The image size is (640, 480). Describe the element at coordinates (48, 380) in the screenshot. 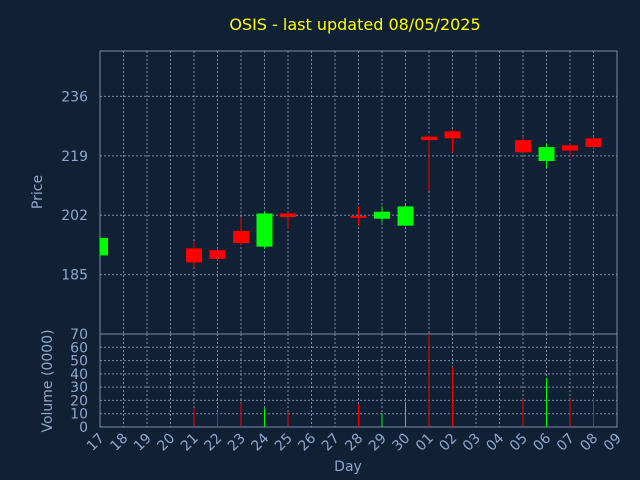

I see `volume-axis-label: Volume (0000)` at that location.